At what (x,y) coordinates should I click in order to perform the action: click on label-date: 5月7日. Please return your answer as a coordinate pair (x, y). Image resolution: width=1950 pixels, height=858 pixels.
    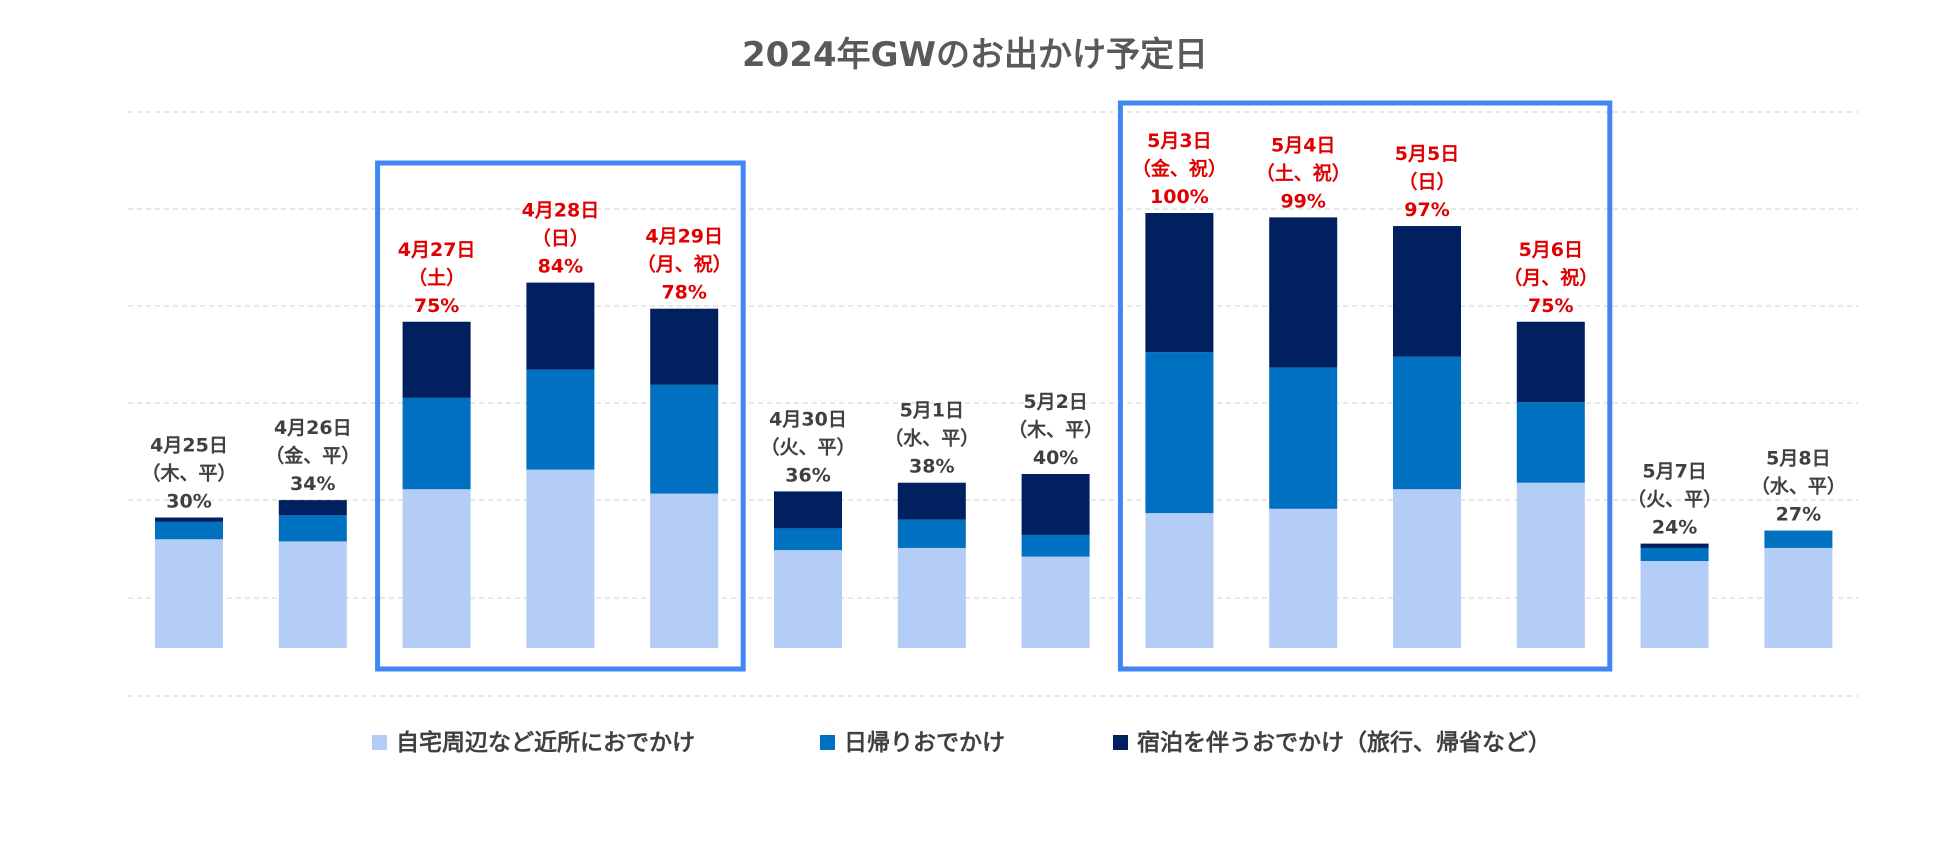
    Looking at the image, I should click on (1674, 472).